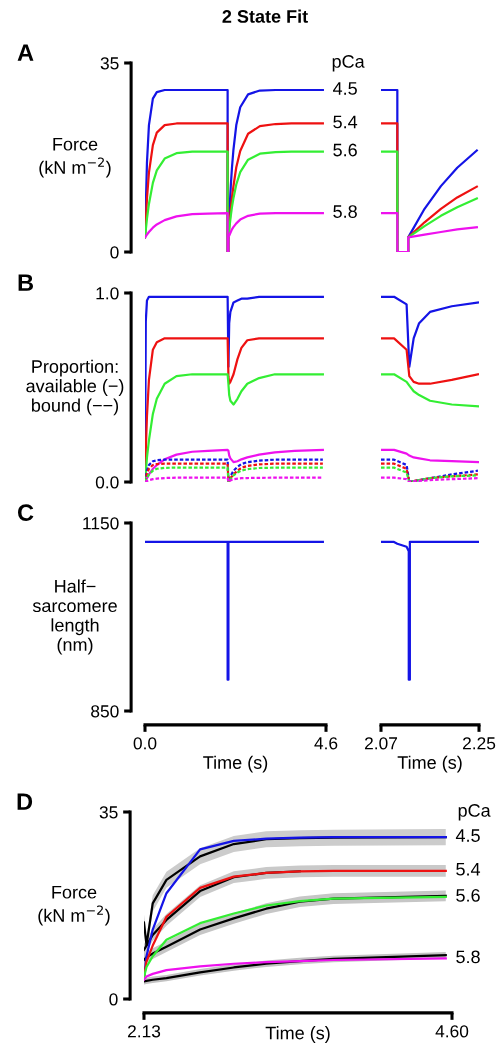 Image resolution: width=503 pixels, height=1049 pixels. Describe the element at coordinates (26, 282) in the screenshot. I see `text: B` at that location.